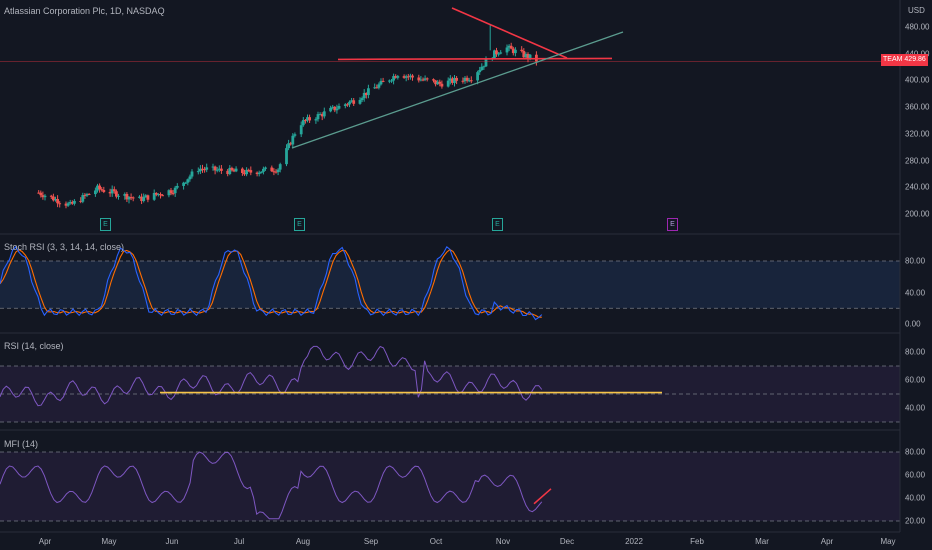  Describe the element at coordinates (21, 444) in the screenshot. I see `mfi-label: MFI (14)` at that location.